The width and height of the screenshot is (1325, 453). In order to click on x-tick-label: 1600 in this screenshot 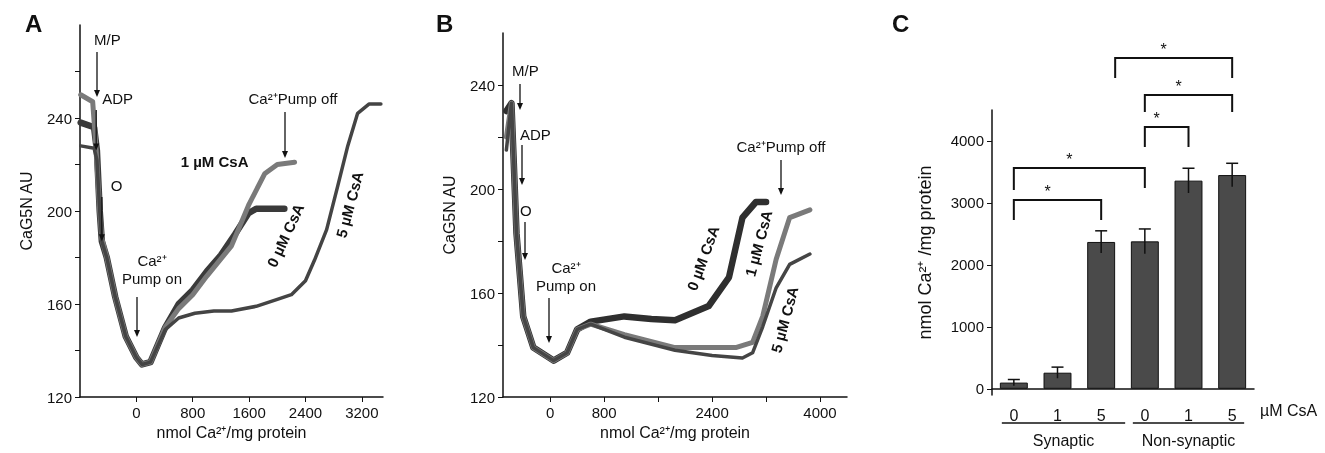, I will do `click(249, 412)`.